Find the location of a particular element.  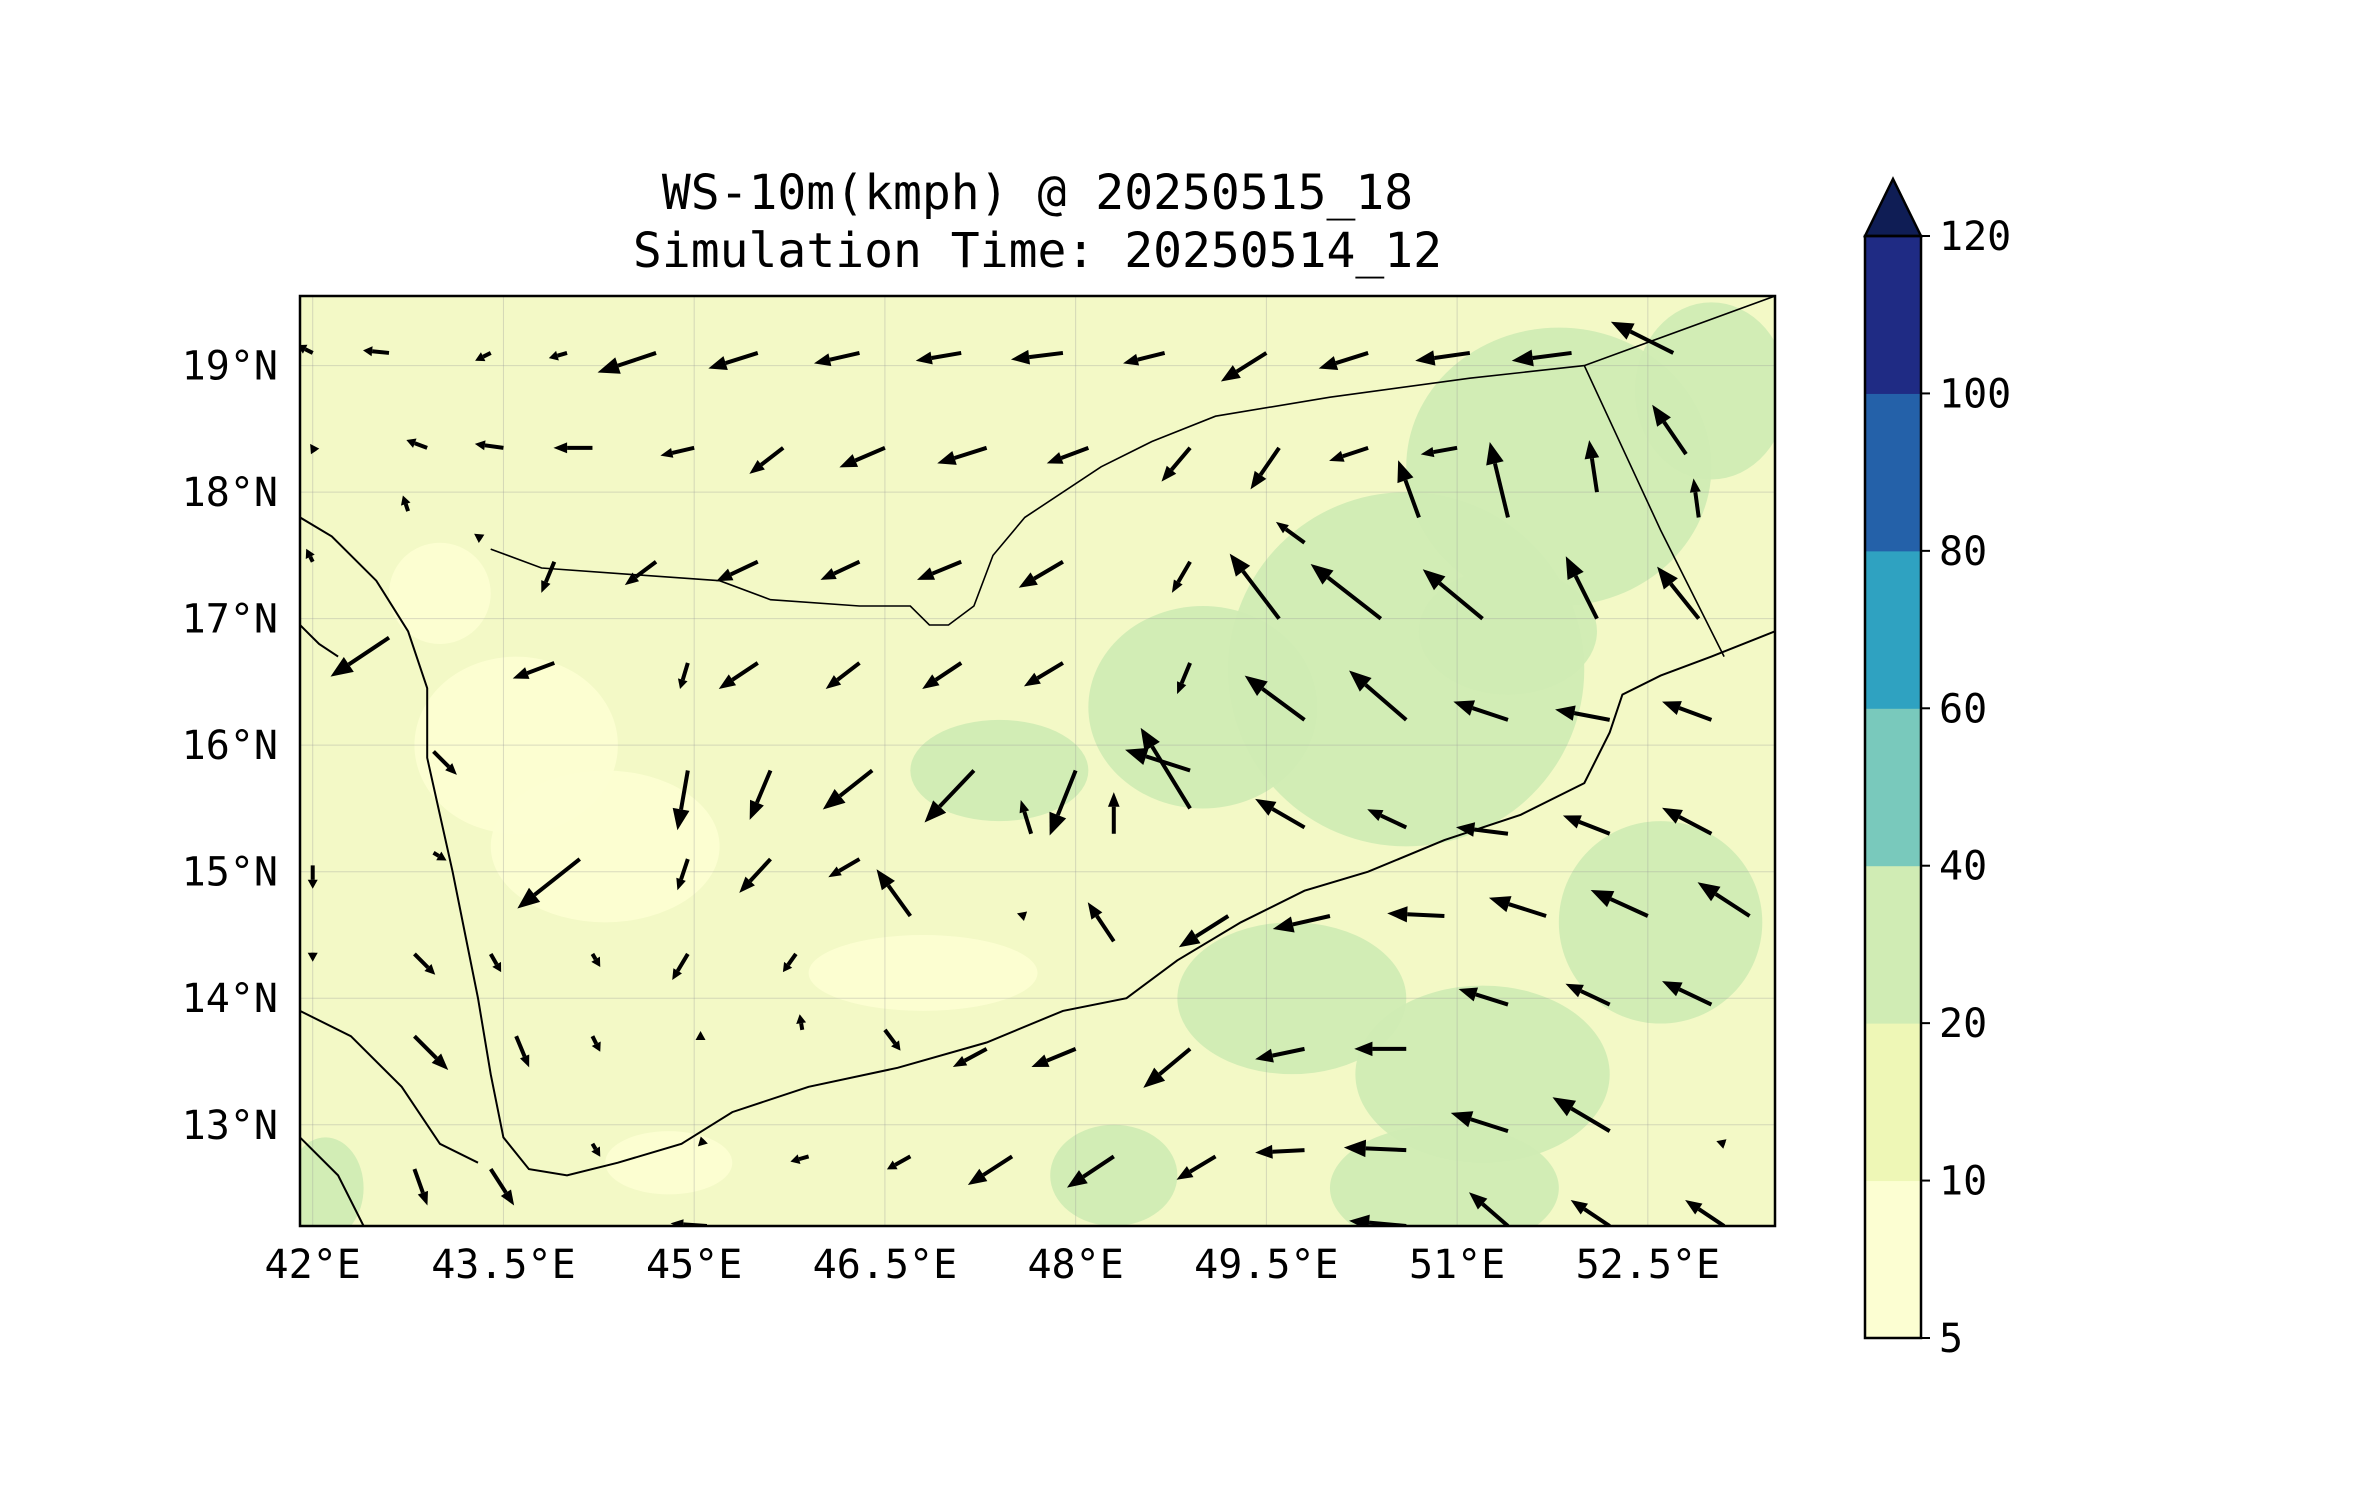

lon-tick-label: 52.5°E is located at coordinates (1648, 1265).